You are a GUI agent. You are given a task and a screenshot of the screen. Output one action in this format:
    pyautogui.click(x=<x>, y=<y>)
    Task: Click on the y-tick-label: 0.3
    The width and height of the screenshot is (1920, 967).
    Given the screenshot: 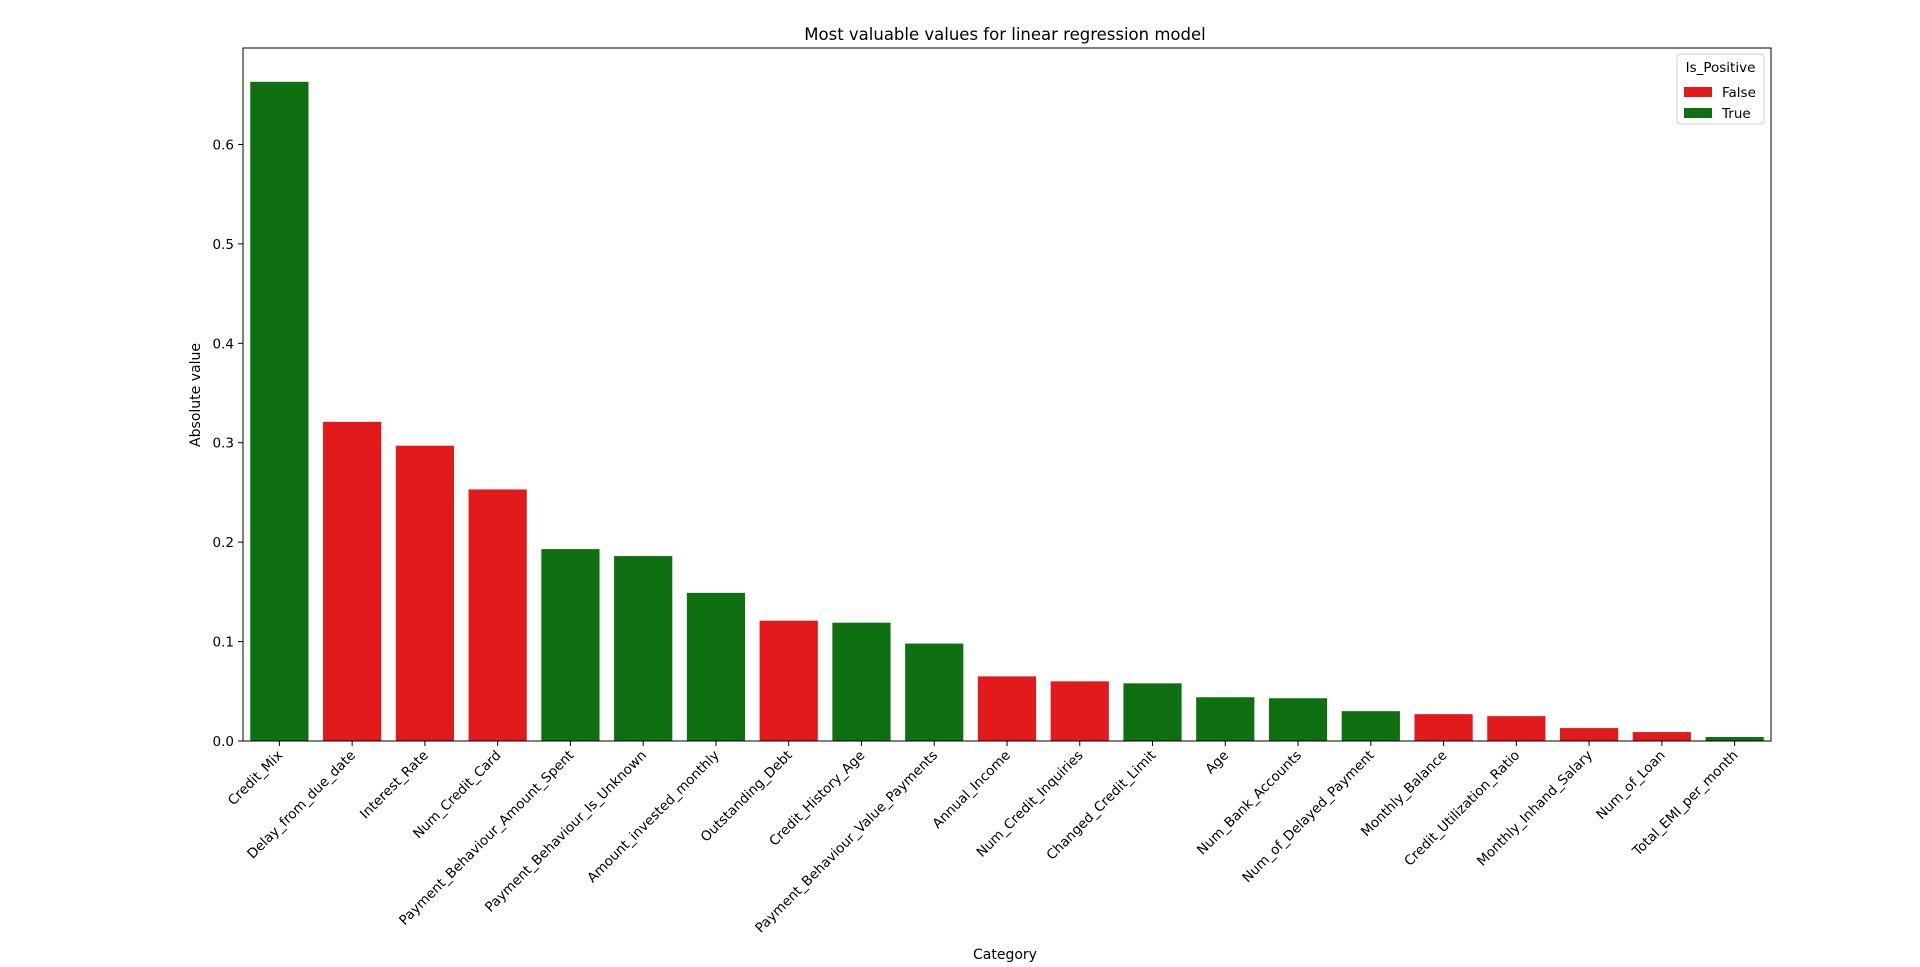 What is the action you would take?
    pyautogui.click(x=223, y=444)
    